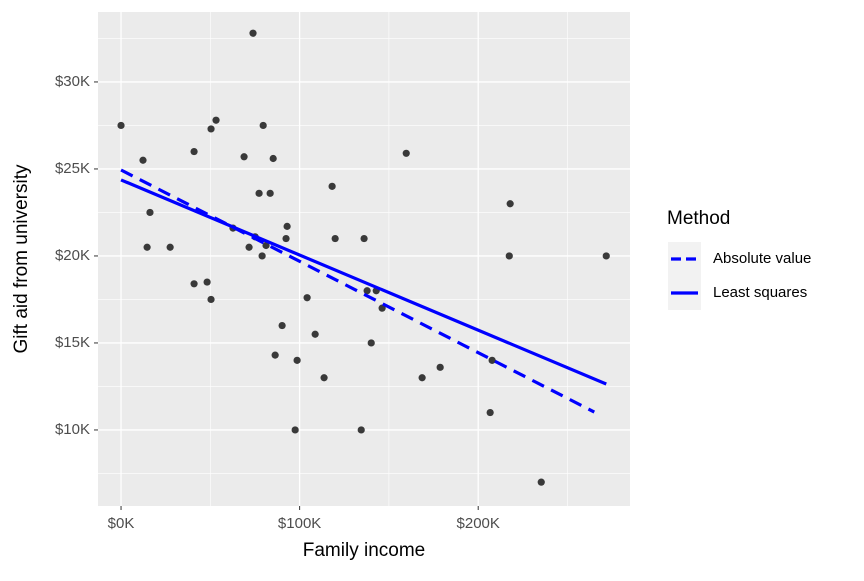  Describe the element at coordinates (72, 255) in the screenshot. I see `y-tick-label: $20K` at that location.